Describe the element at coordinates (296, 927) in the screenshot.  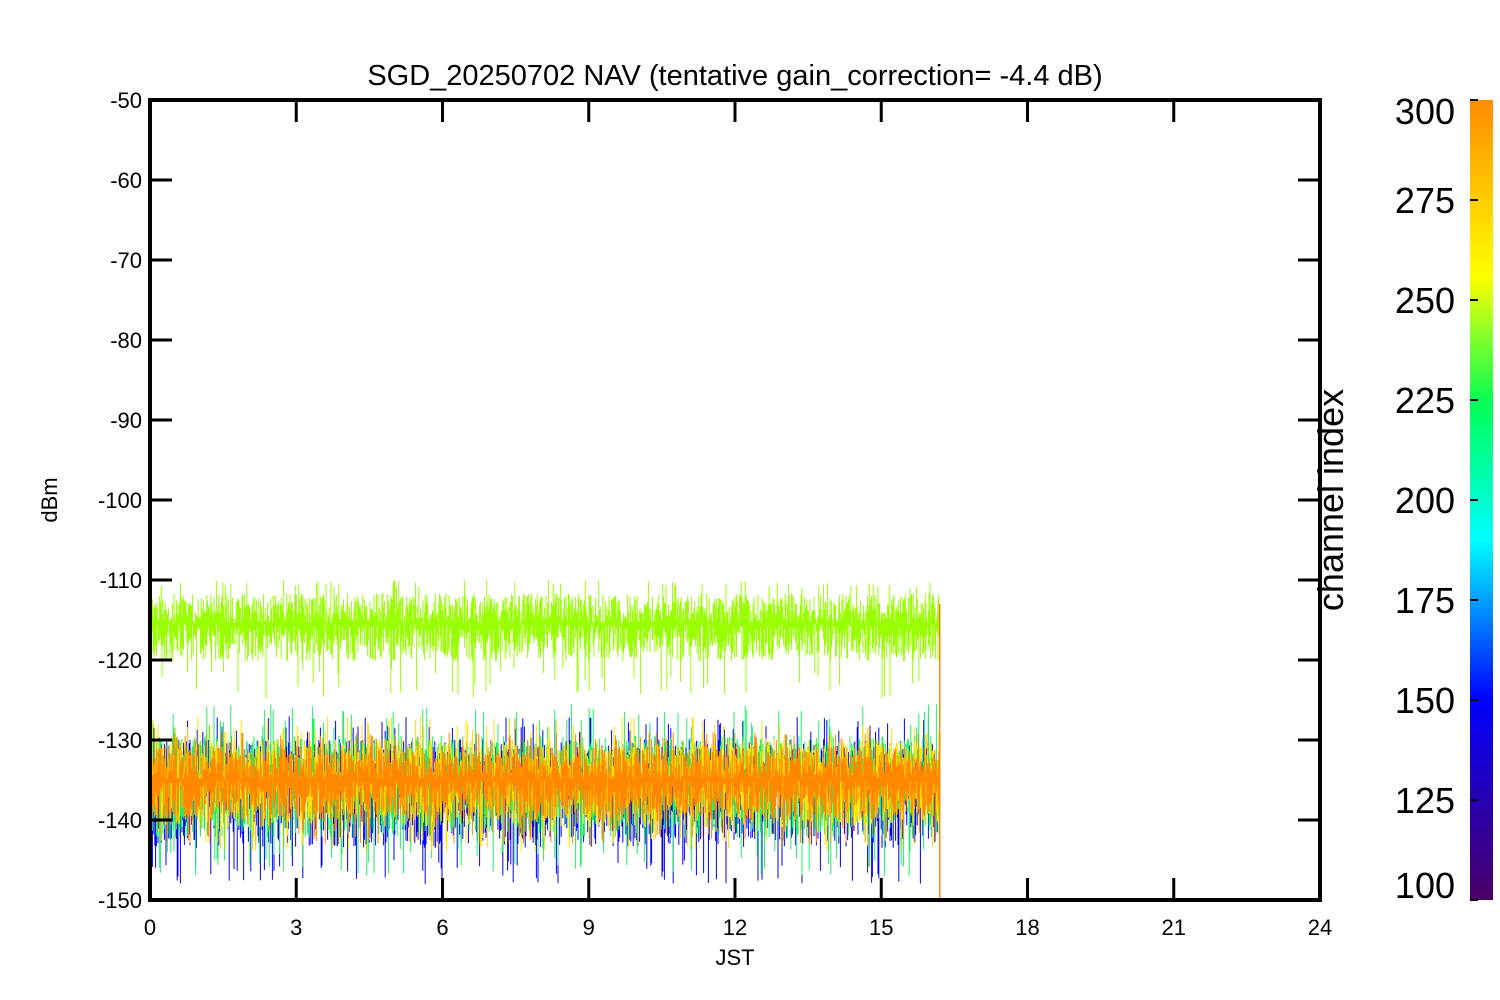
I see `x-tick-label: 3` at that location.